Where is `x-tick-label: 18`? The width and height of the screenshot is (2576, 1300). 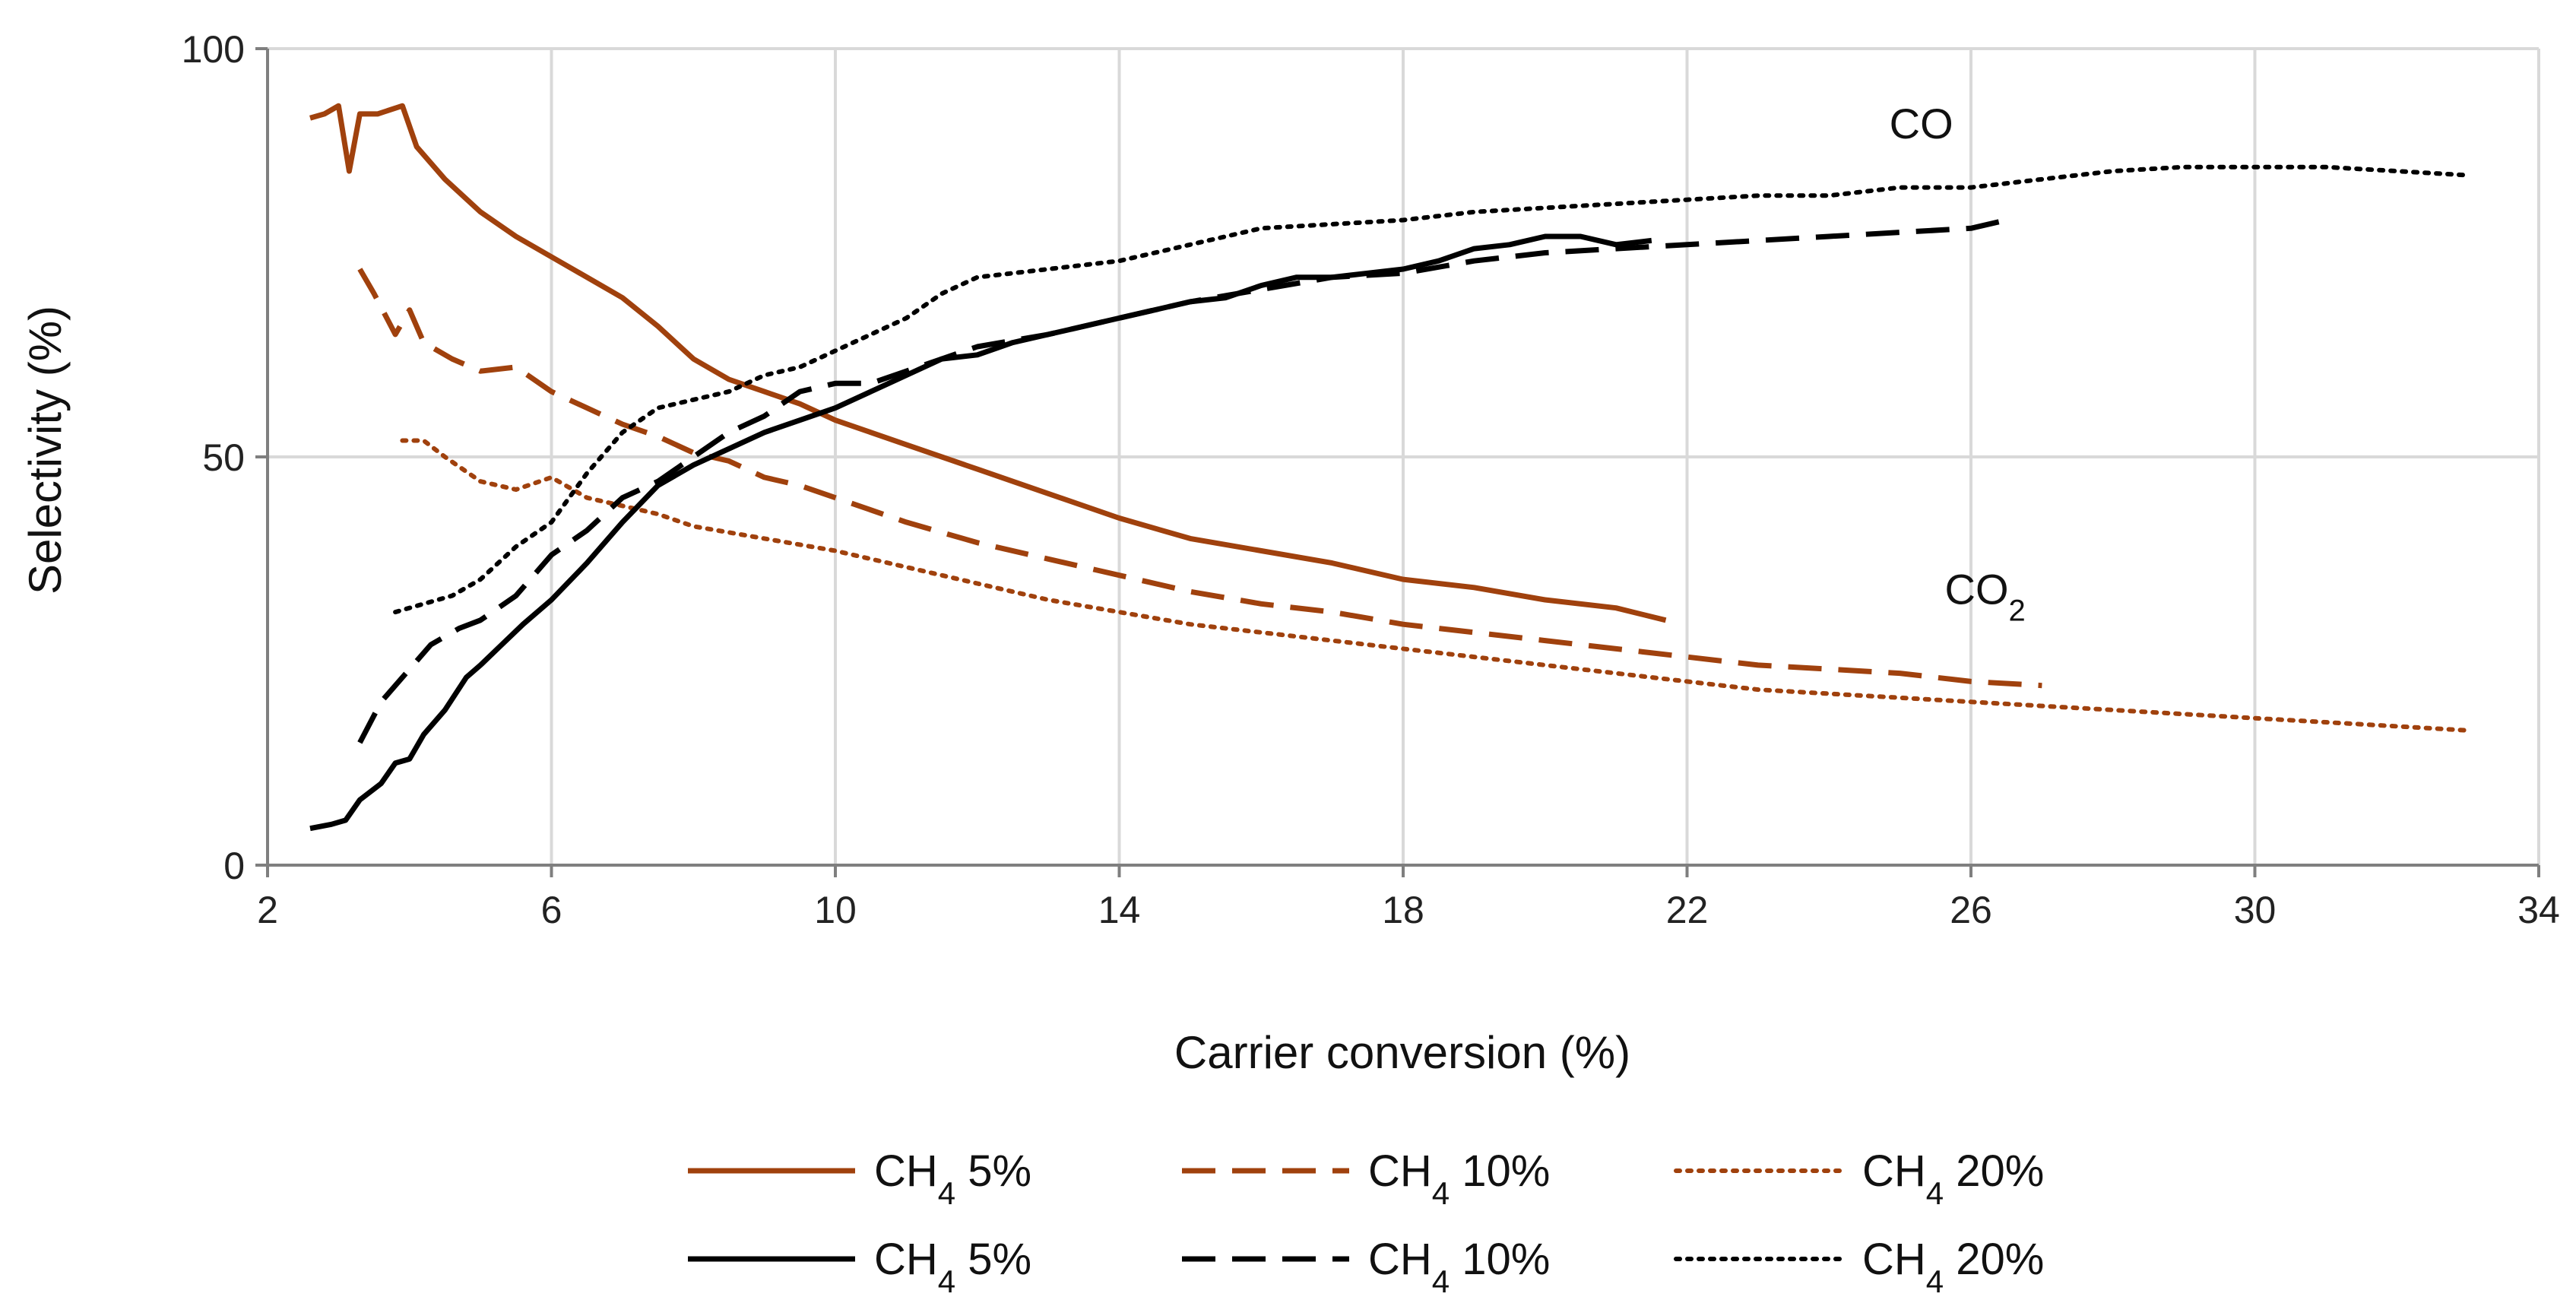 x-tick-label: 18 is located at coordinates (1403, 910).